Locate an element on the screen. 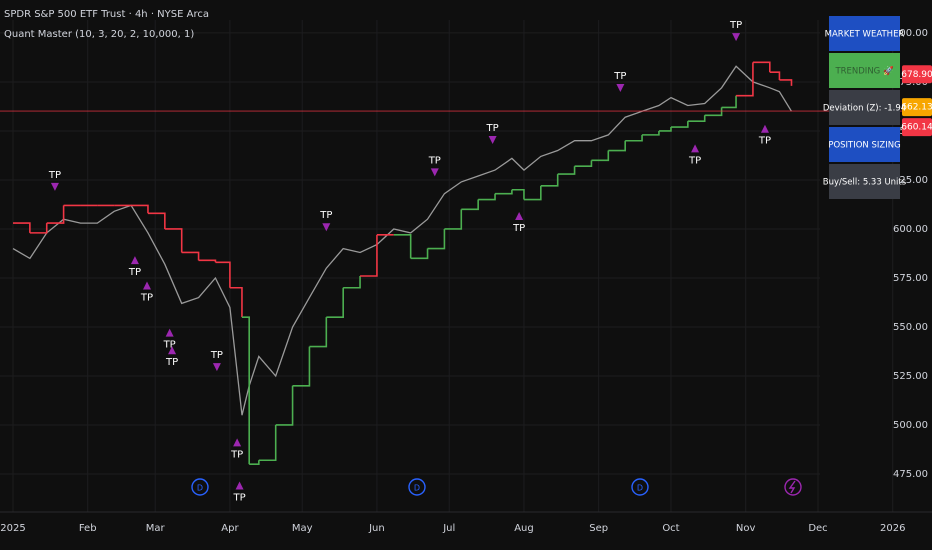 The width and height of the screenshot is (932, 550). panel-text: Deviation (Z): -1.94 is located at coordinates (864, 109).